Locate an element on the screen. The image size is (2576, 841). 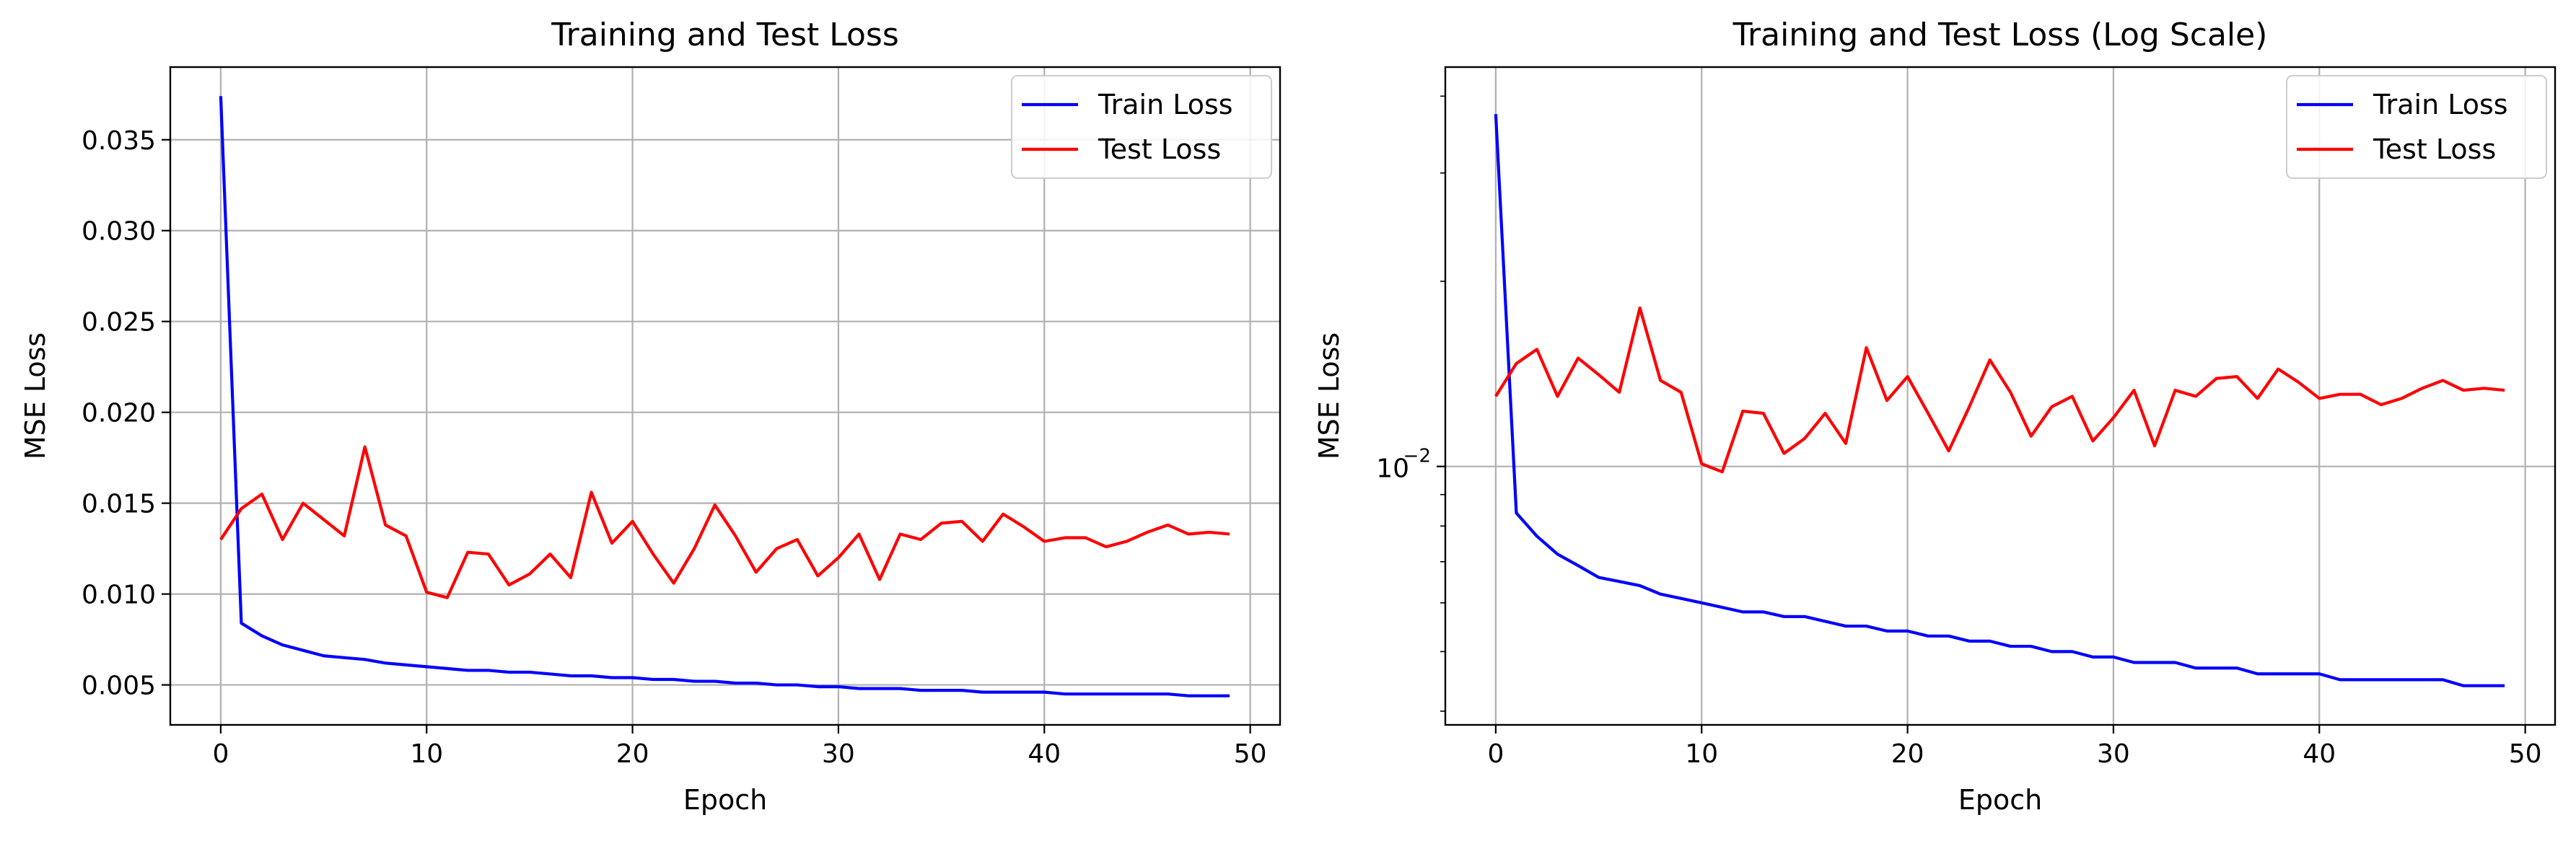
chart1-x-tick-label: 0 is located at coordinates (221, 754).